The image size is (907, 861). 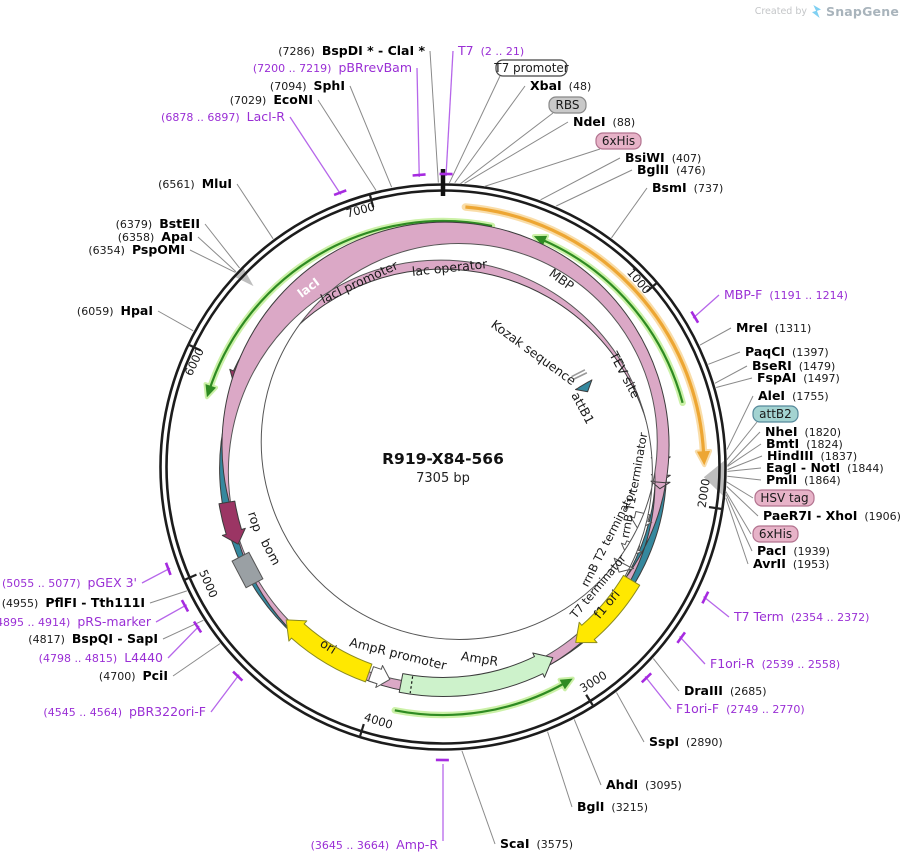 I want to click on label-text: AvrII (1953), so click(x=791, y=563).